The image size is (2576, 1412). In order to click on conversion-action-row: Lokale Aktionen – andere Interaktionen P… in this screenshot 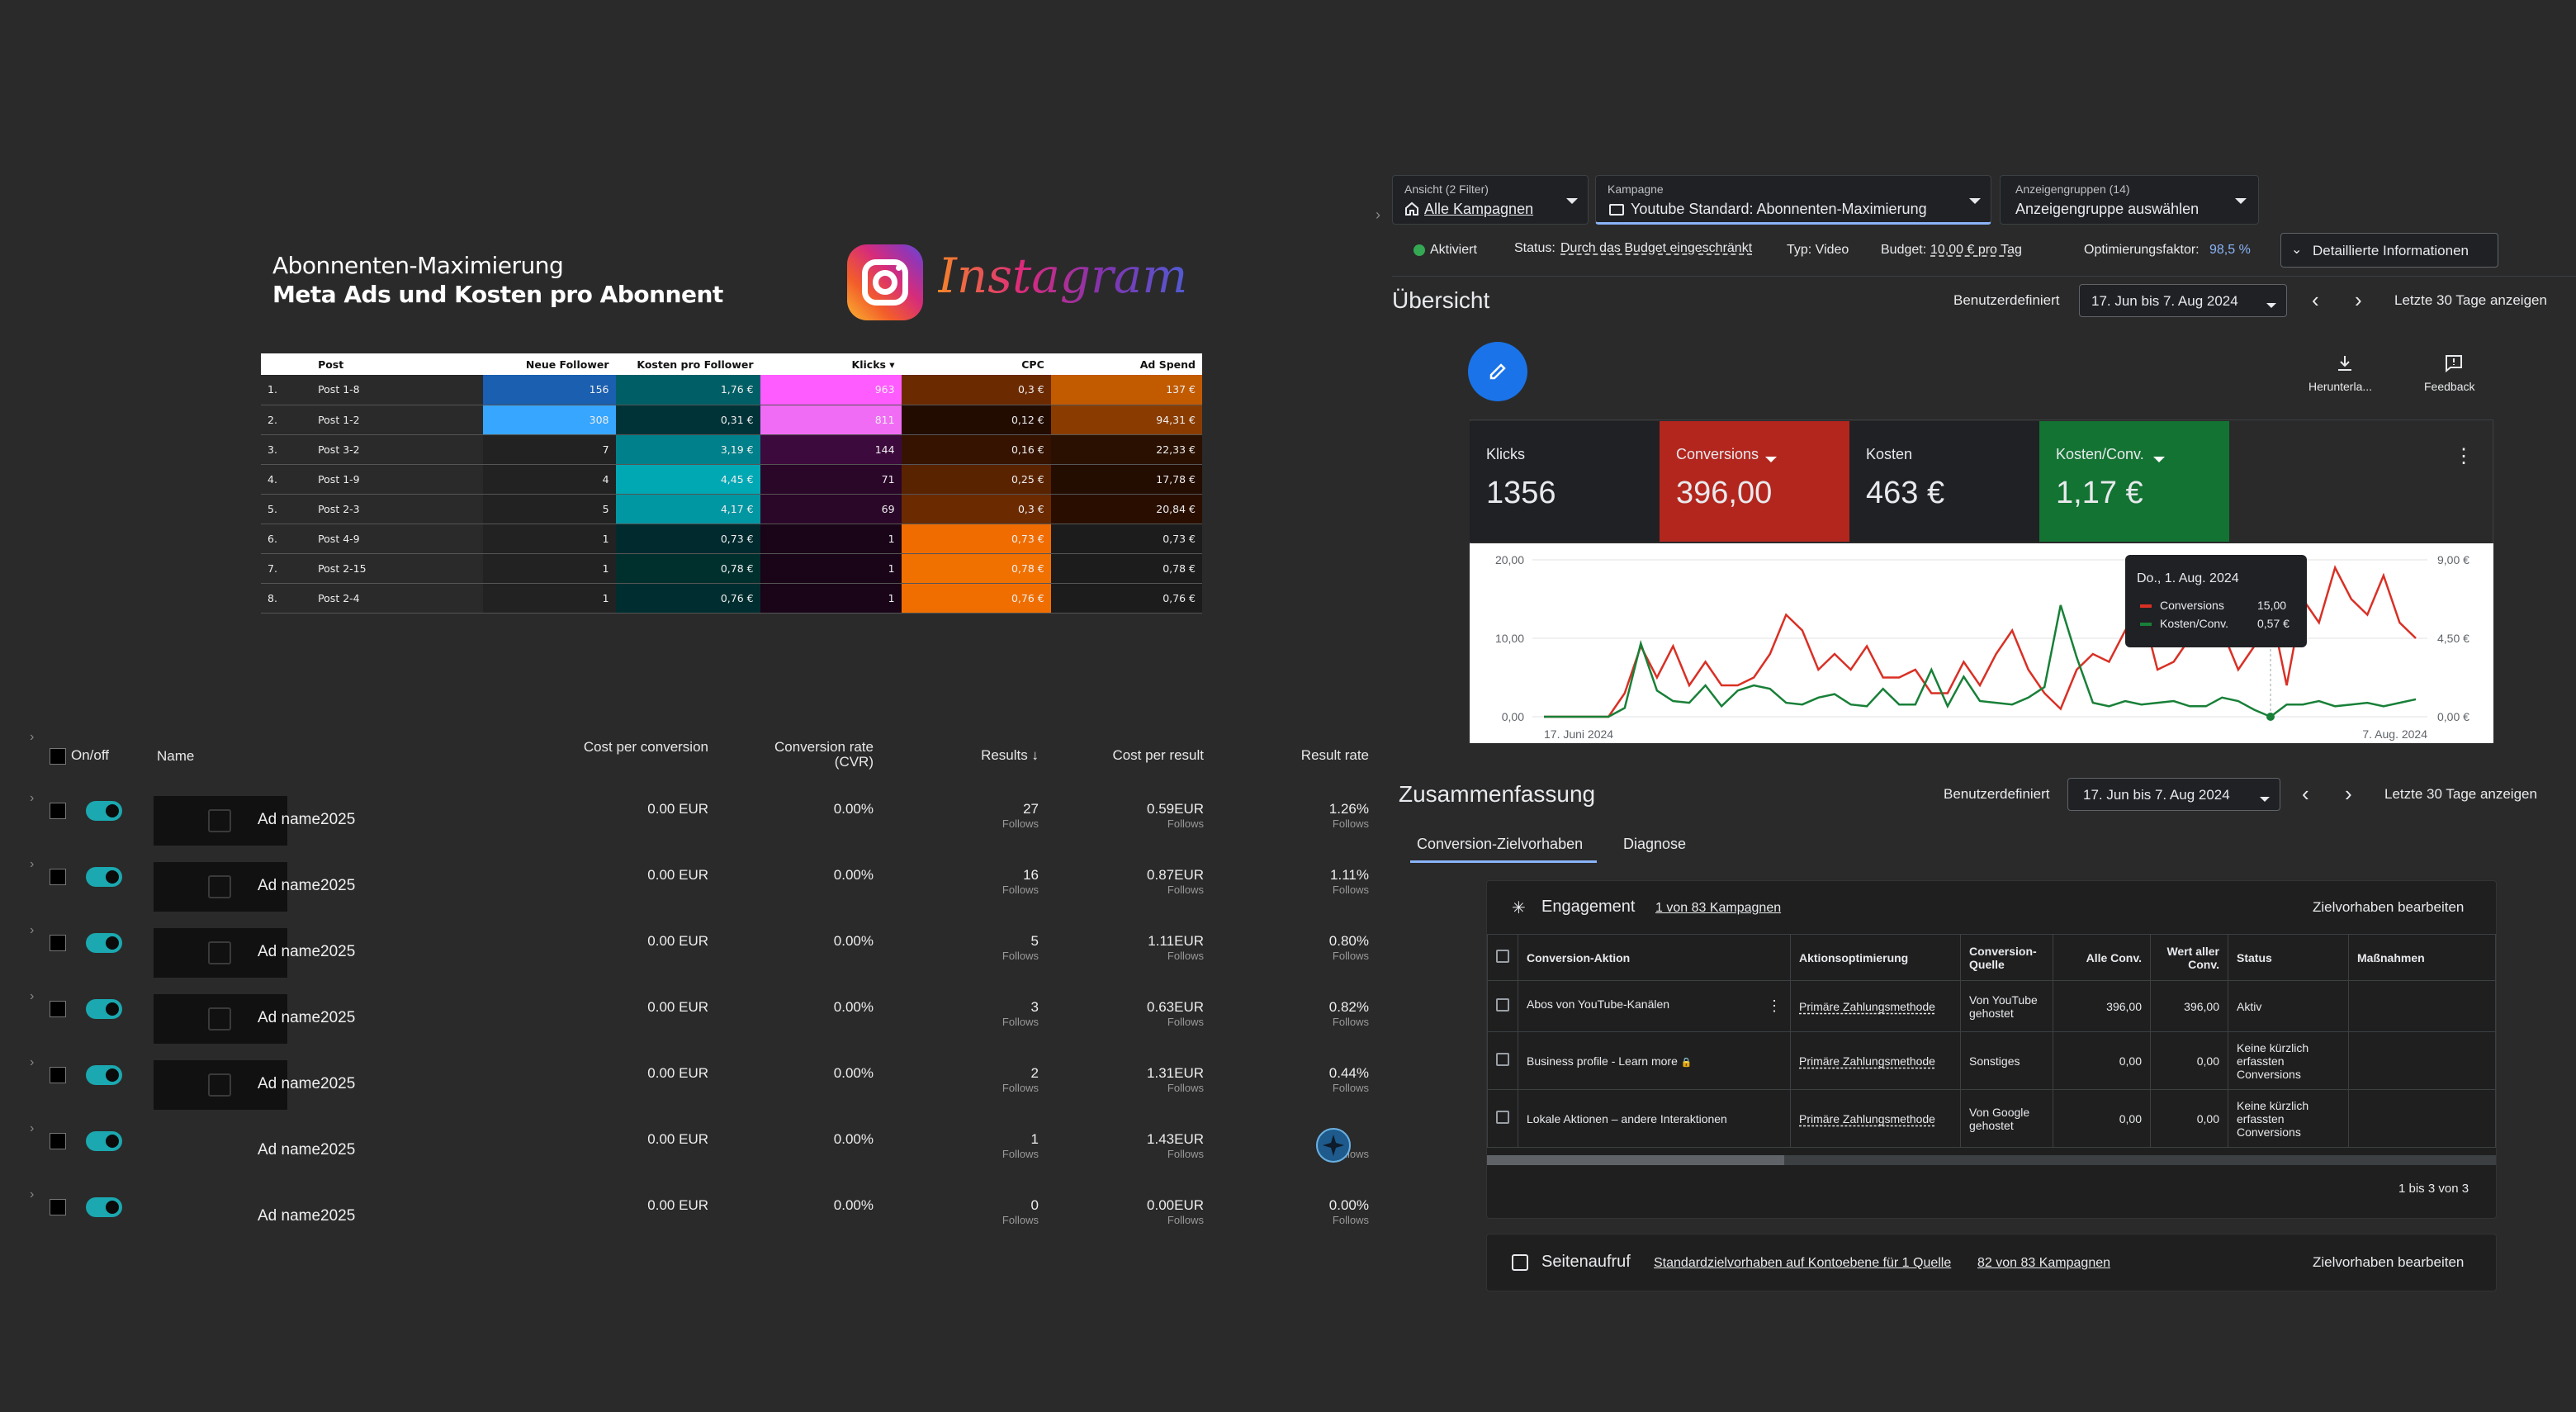, I will do `click(1991, 1118)`.